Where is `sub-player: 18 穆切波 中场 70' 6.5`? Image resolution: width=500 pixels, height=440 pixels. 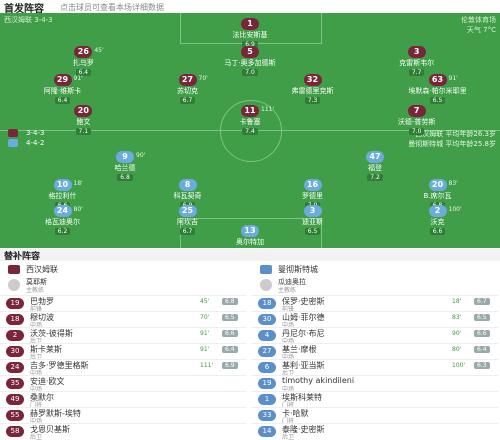
sub-player: 18 穆切波 中场 70' 6.5 is located at coordinates (123, 320).